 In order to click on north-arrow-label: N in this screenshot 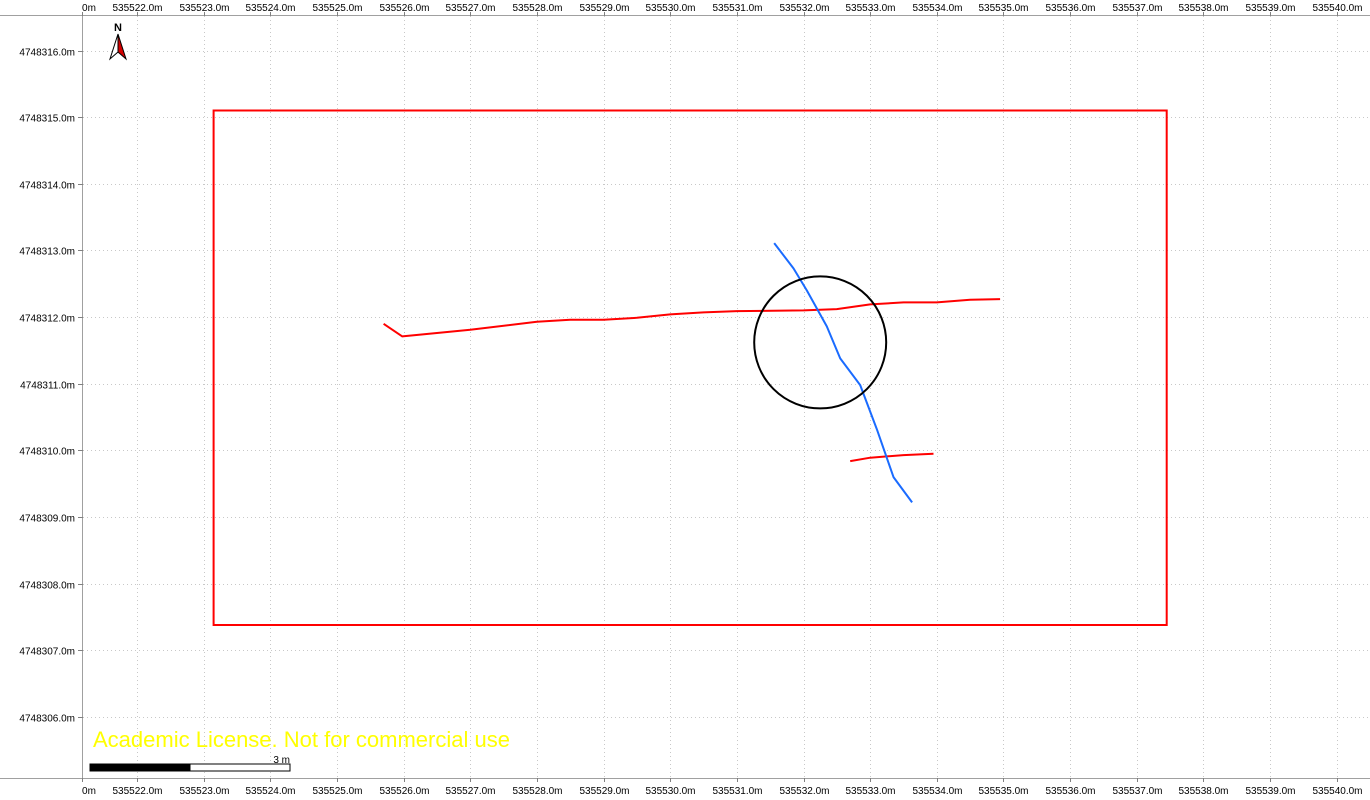, I will do `click(118, 28)`.